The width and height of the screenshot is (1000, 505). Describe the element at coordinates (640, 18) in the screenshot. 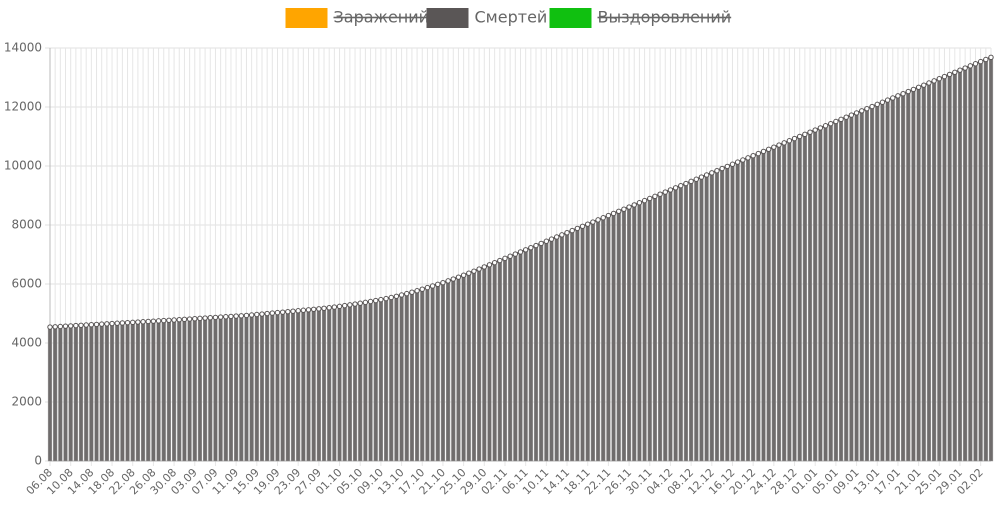

I see `legend-item: Выздоровлений` at that location.